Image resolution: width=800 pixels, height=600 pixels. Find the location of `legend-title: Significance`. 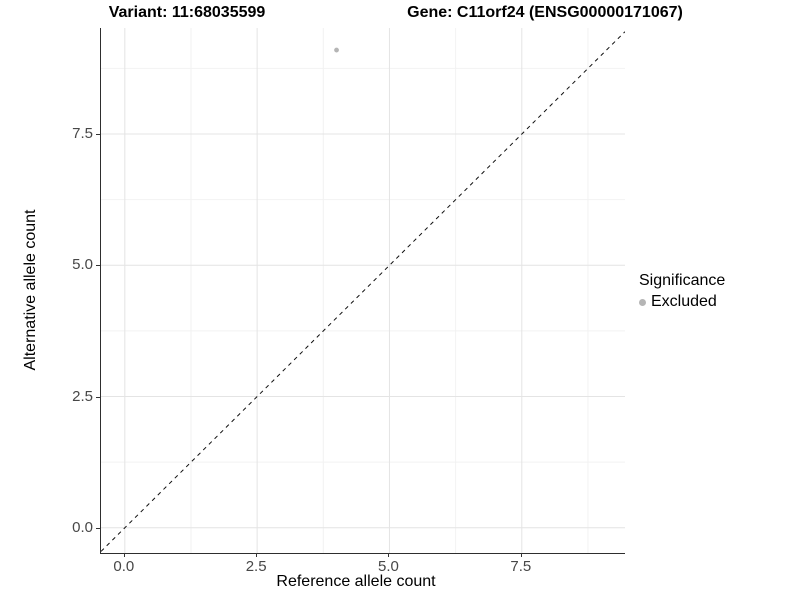

legend-title: Significance is located at coordinates (682, 280).